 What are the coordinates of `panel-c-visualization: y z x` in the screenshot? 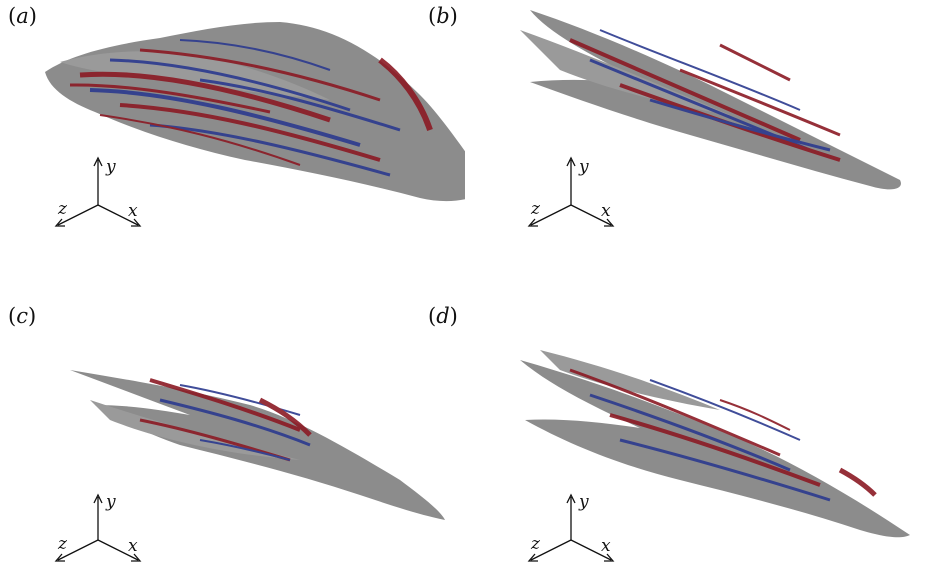 It's located at (249, 466).